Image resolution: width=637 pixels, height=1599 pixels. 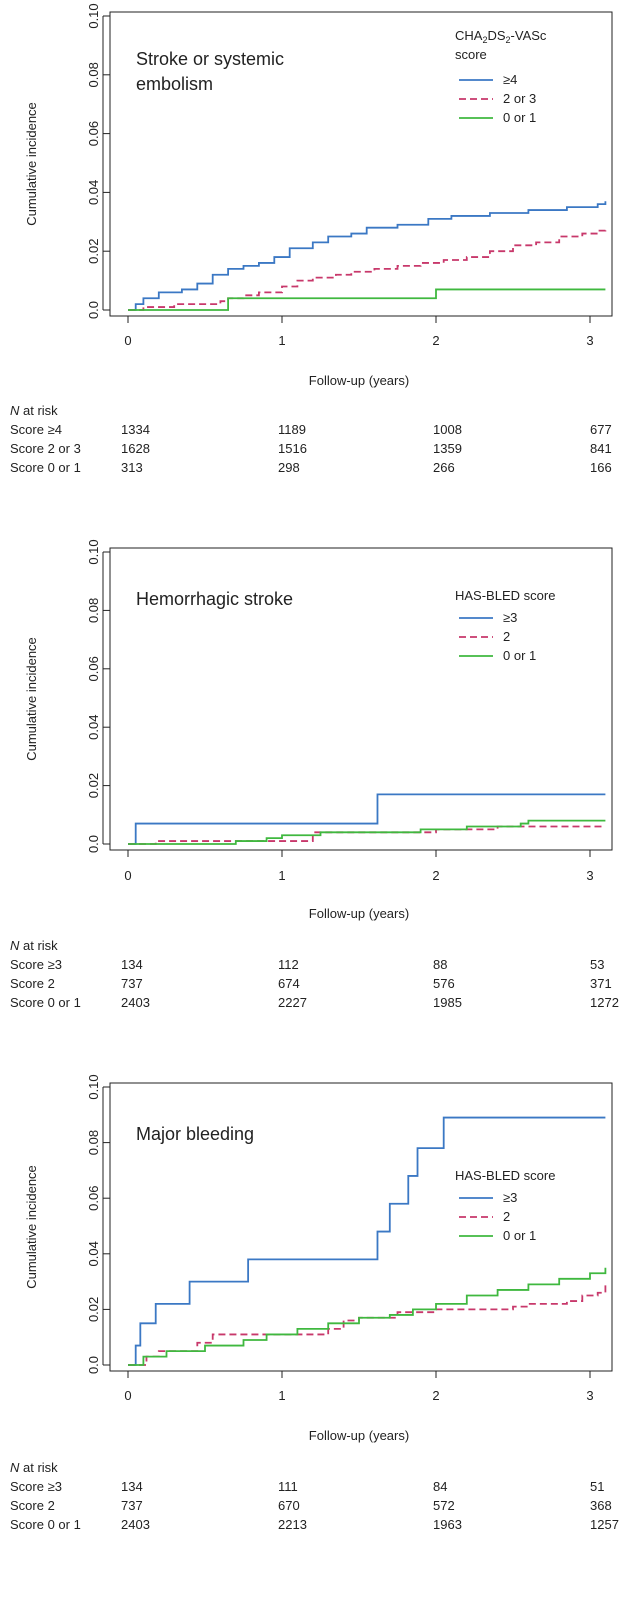 What do you see at coordinates (601, 467) in the screenshot?
I see `risk-table-cell: 166` at bounding box center [601, 467].